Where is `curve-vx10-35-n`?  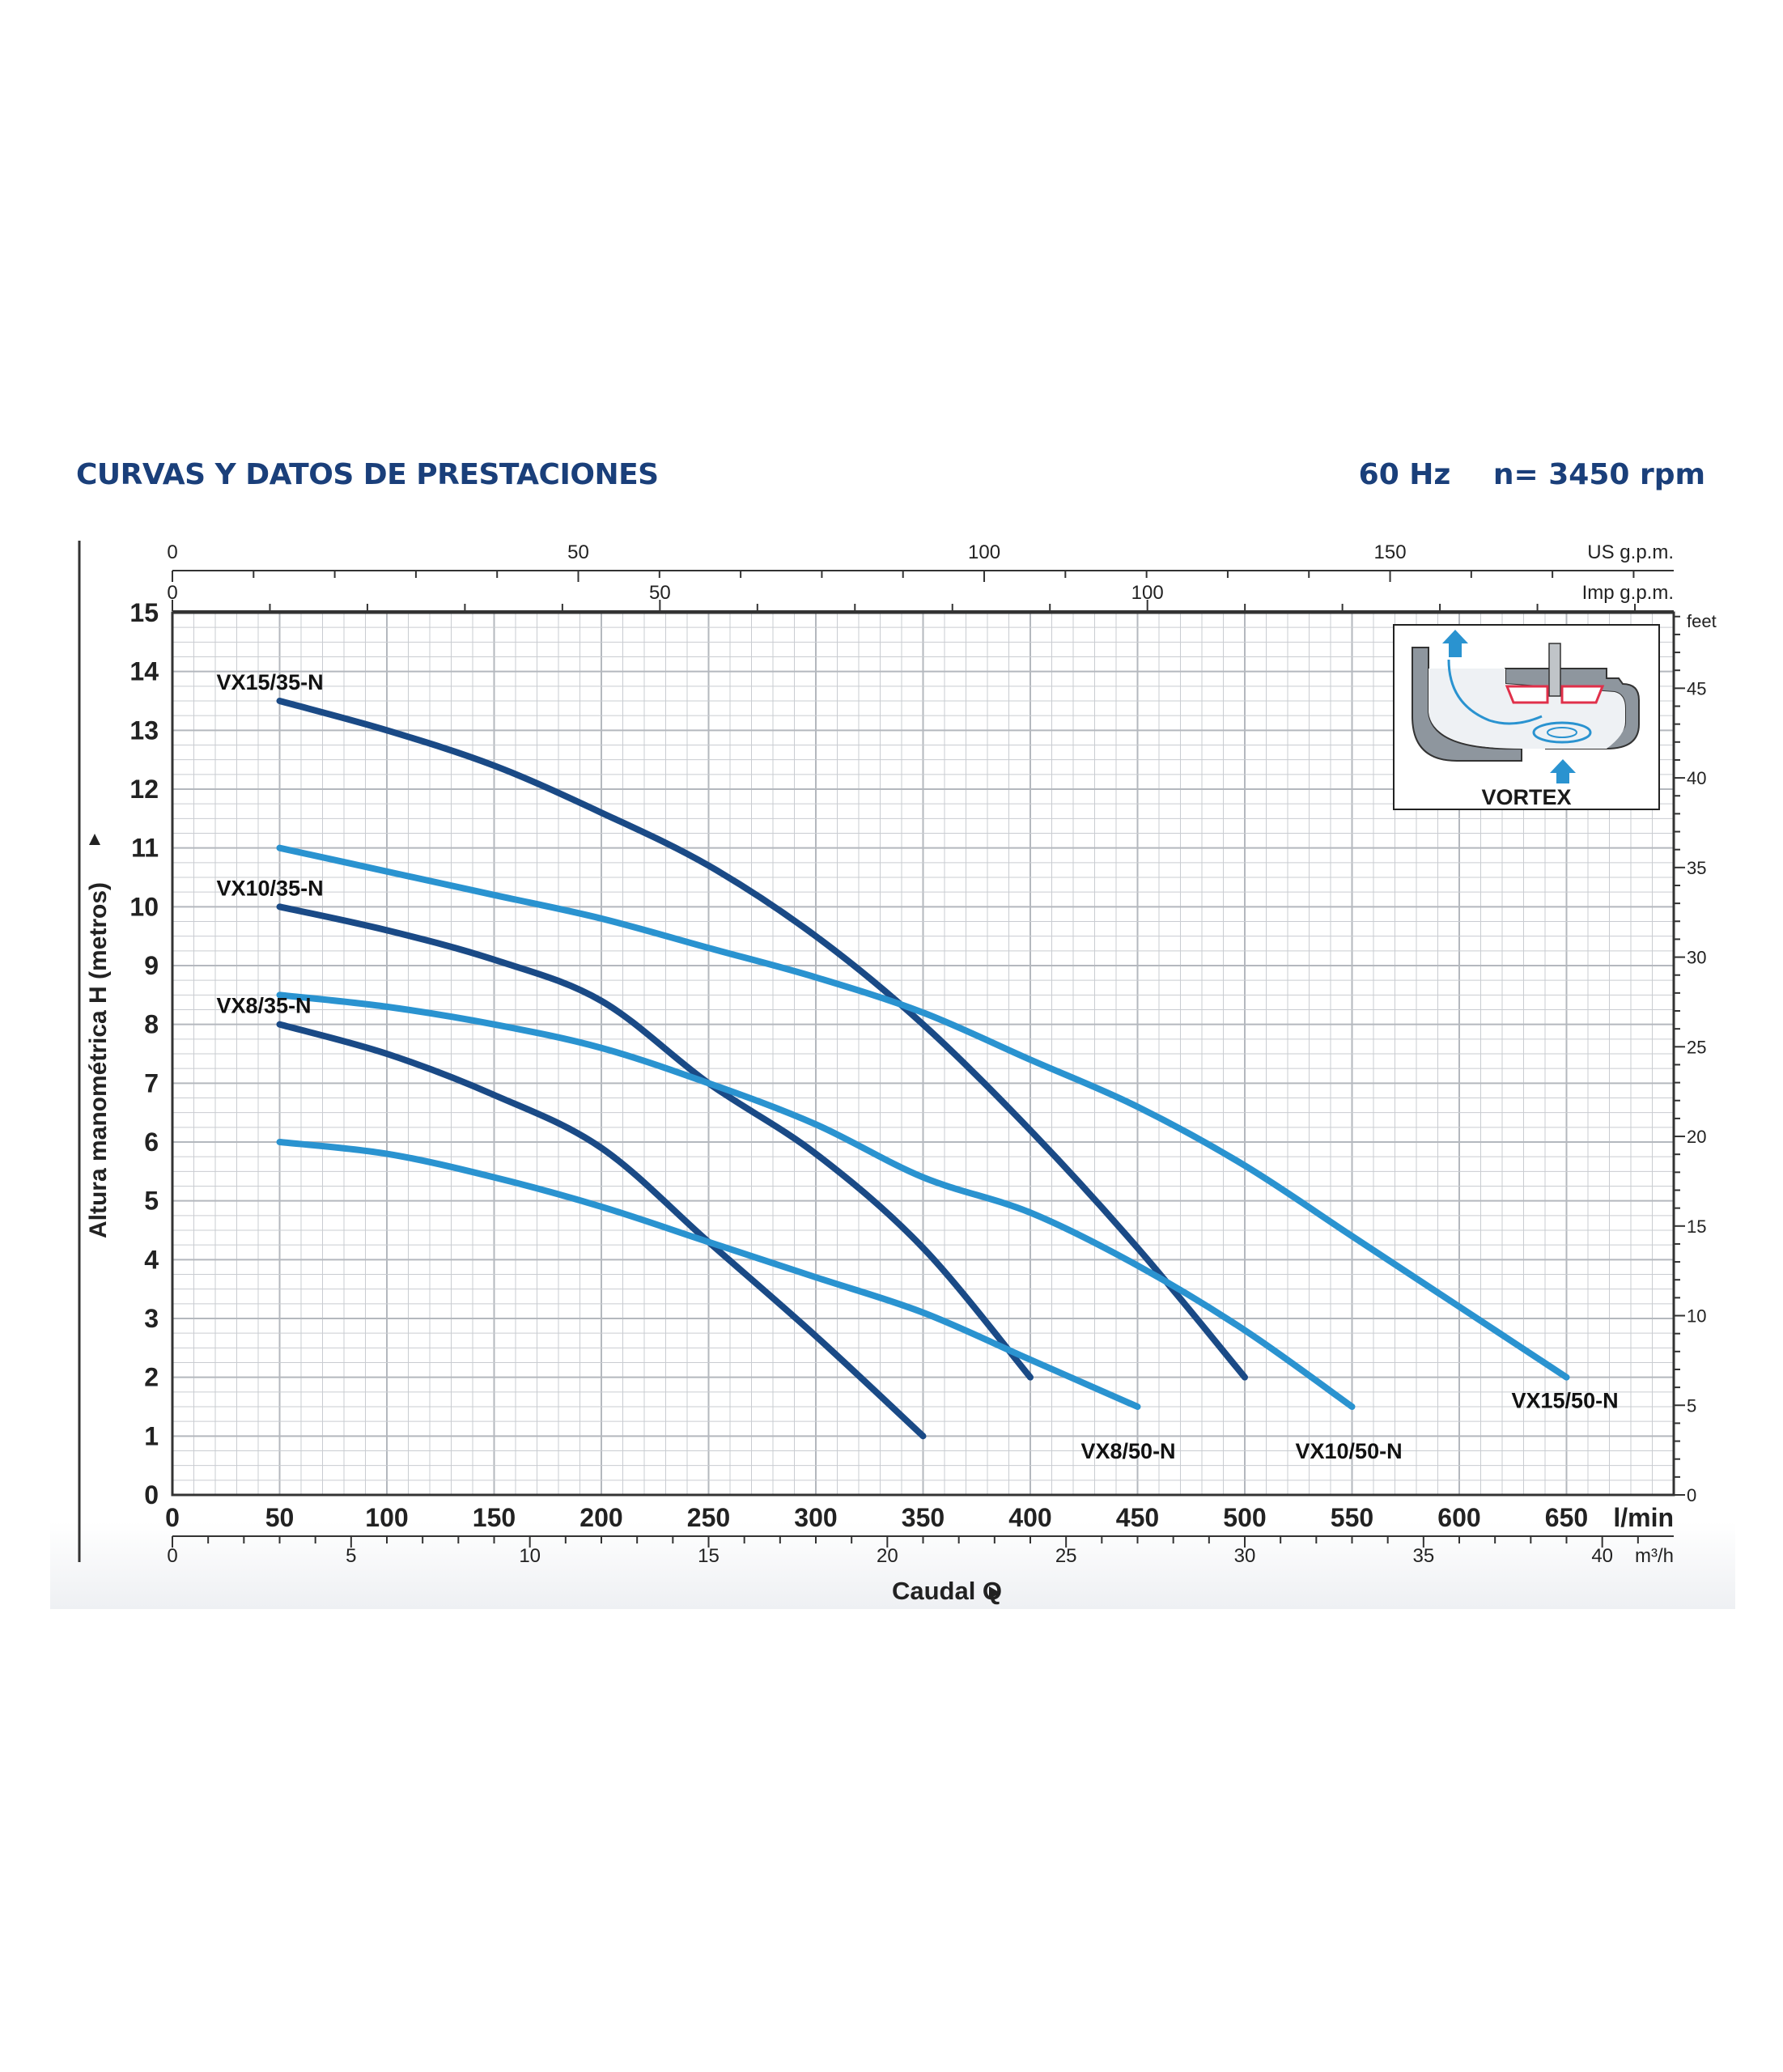
curve-vx10-35-n is located at coordinates (655, 1142).